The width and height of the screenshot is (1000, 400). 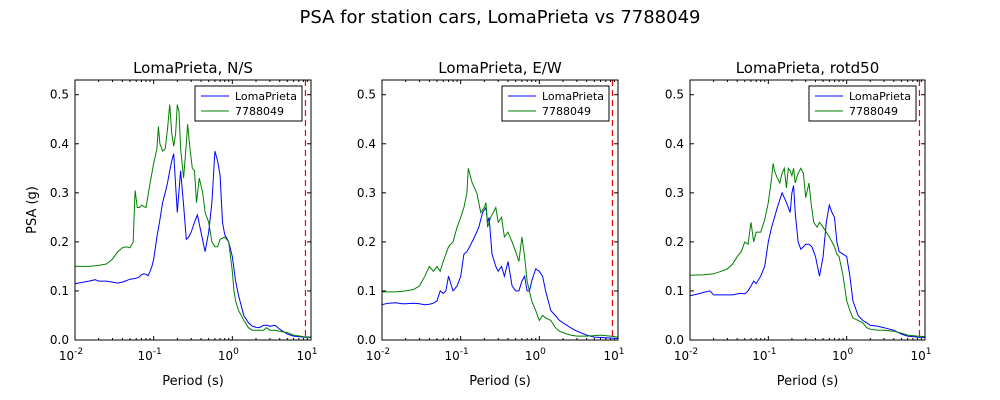 I want to click on chart-title: LomaPrieta, rotd50, so click(x=808, y=68).